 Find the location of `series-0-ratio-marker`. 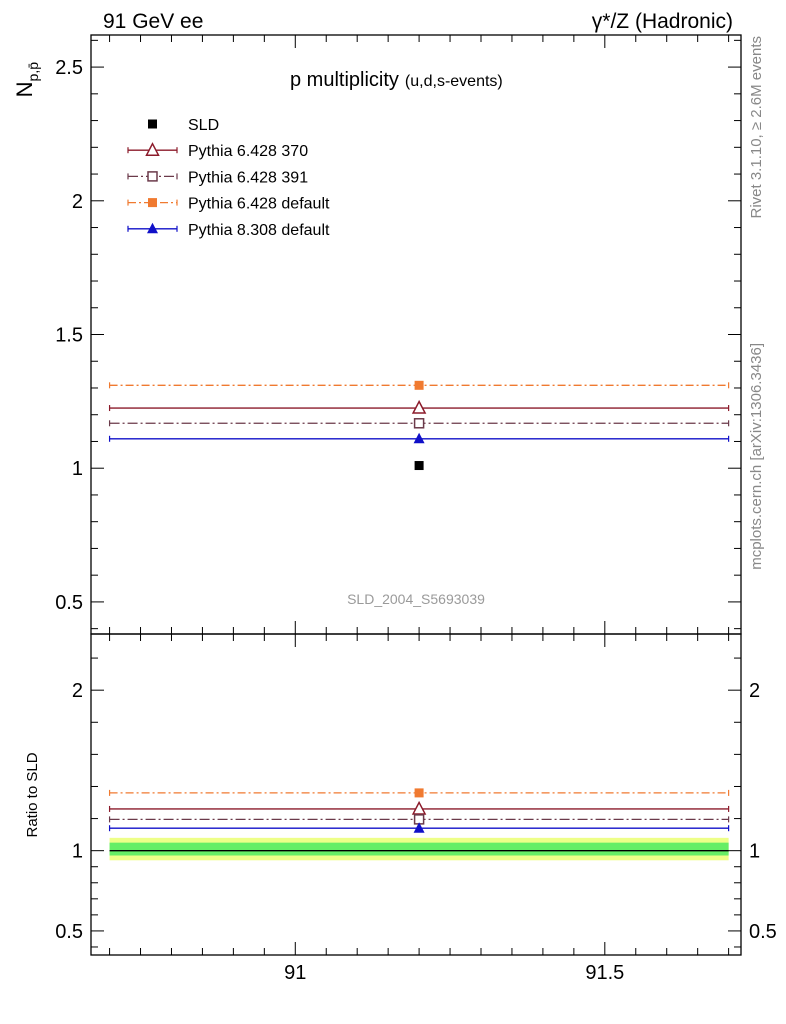

series-0-ratio-marker is located at coordinates (419, 807).